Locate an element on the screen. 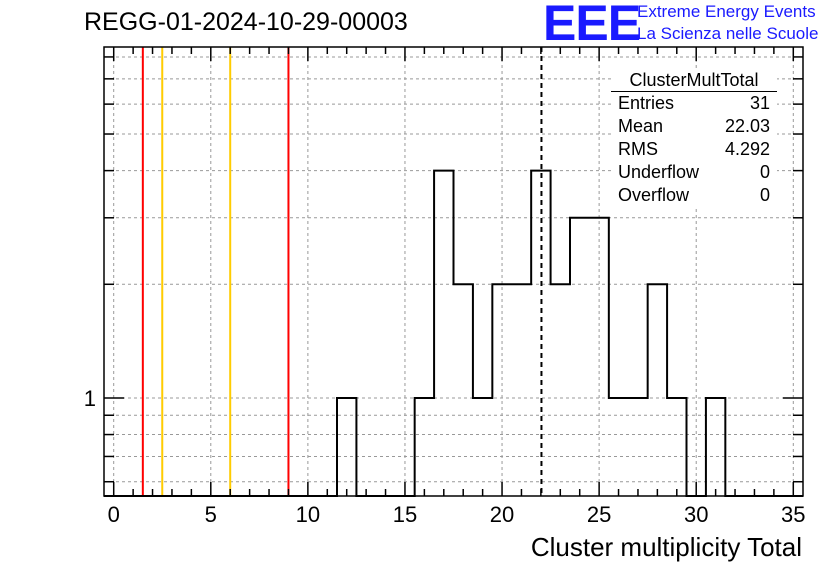 The height and width of the screenshot is (572, 836). stats-row-overflow: Overflow 0 is located at coordinates (694, 196).